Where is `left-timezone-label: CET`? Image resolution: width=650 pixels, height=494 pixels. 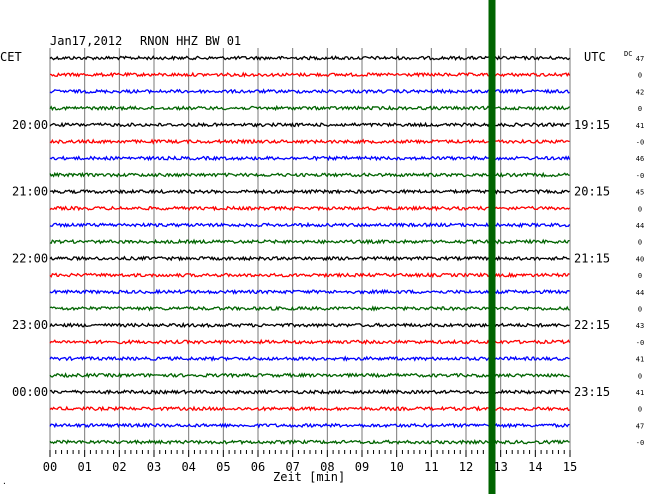 left-timezone-label: CET is located at coordinates (11, 57).